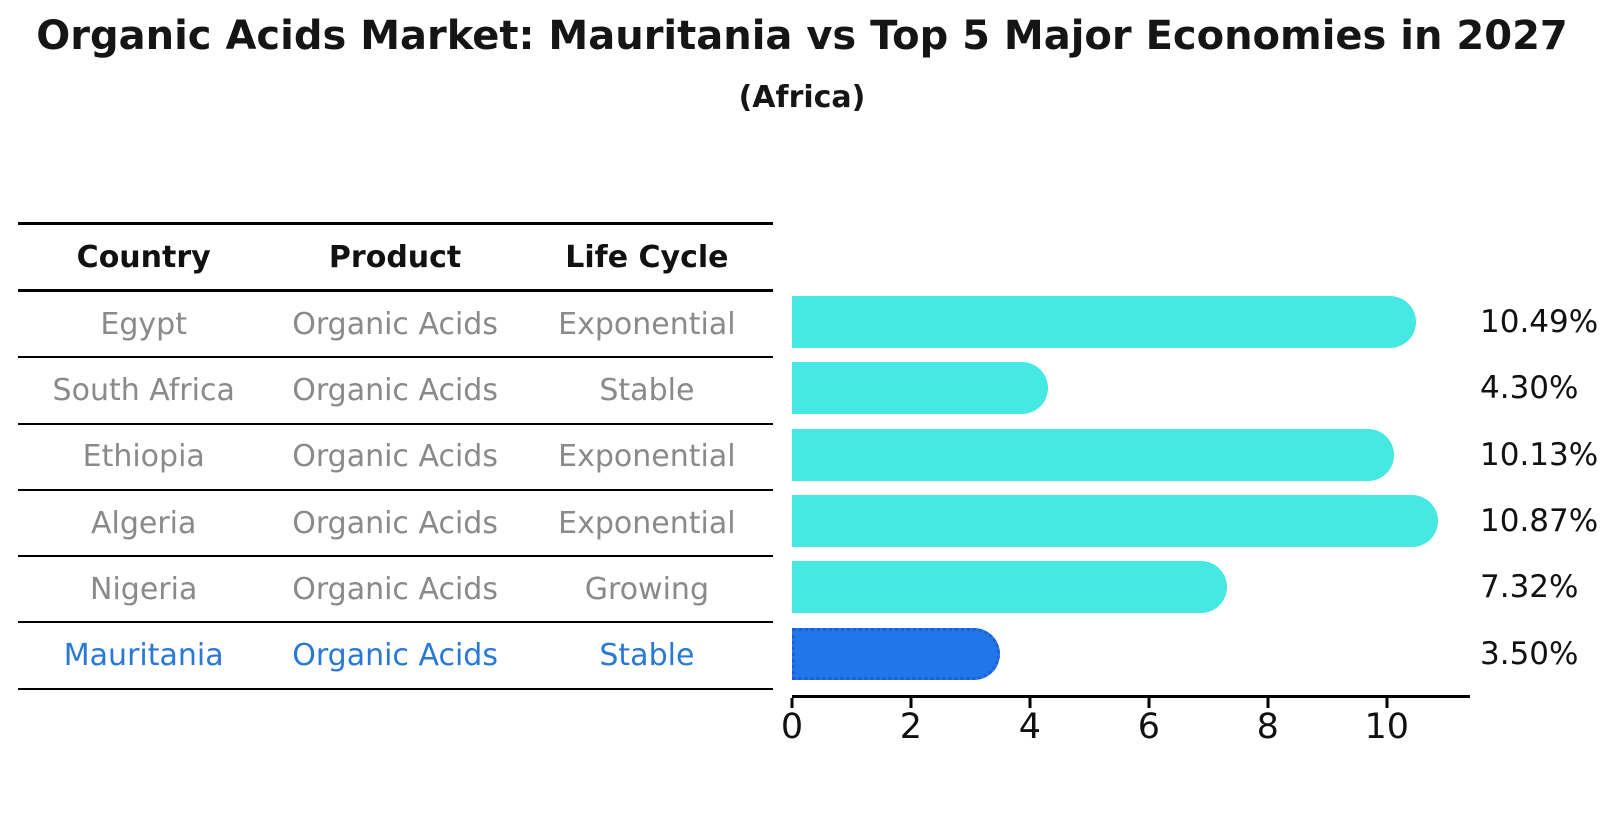 The image size is (1604, 823). I want to click on header-country: Country, so click(143, 257).